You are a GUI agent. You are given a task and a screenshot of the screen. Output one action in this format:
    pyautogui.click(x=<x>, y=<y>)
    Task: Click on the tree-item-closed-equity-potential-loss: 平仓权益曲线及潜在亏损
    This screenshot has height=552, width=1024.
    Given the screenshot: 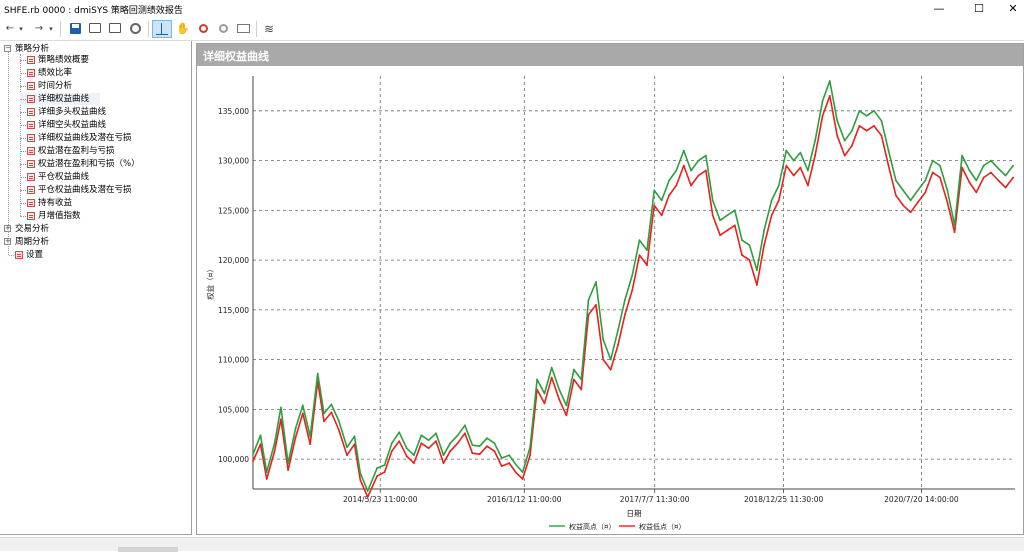 What is the action you would take?
    pyautogui.click(x=105, y=190)
    